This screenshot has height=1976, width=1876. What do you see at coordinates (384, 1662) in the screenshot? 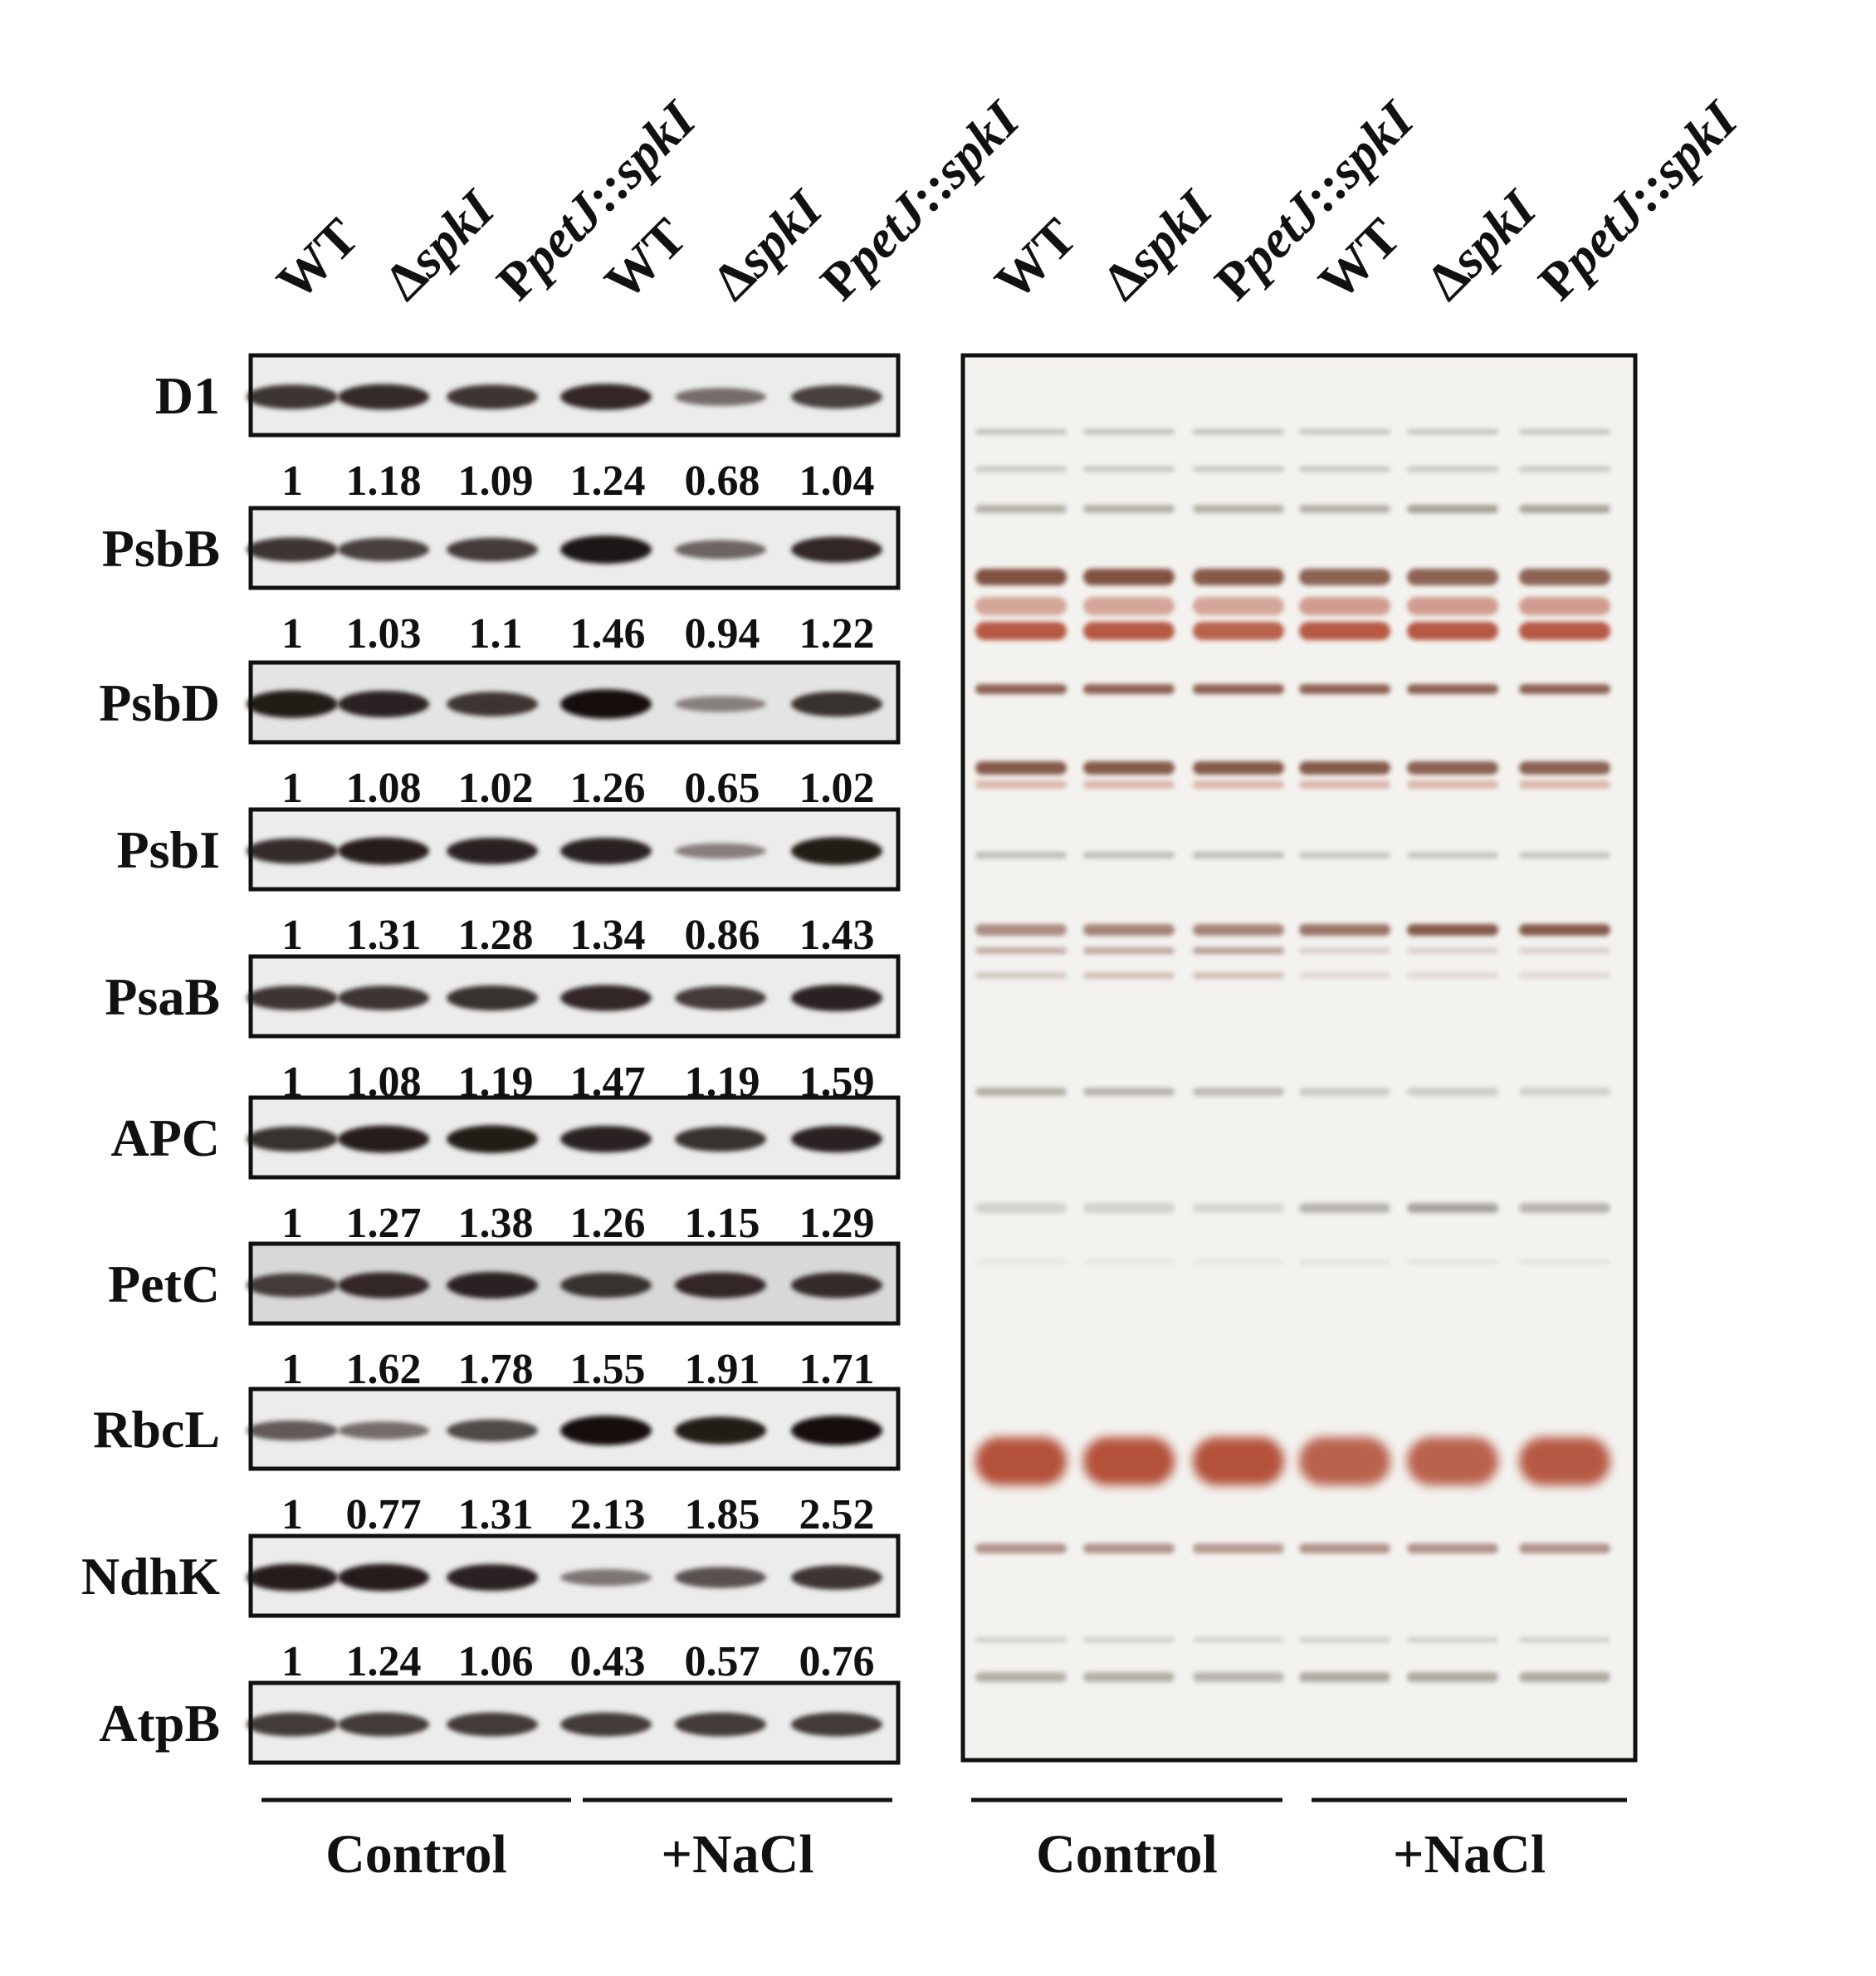
I see `quant-value: 1.24` at bounding box center [384, 1662].